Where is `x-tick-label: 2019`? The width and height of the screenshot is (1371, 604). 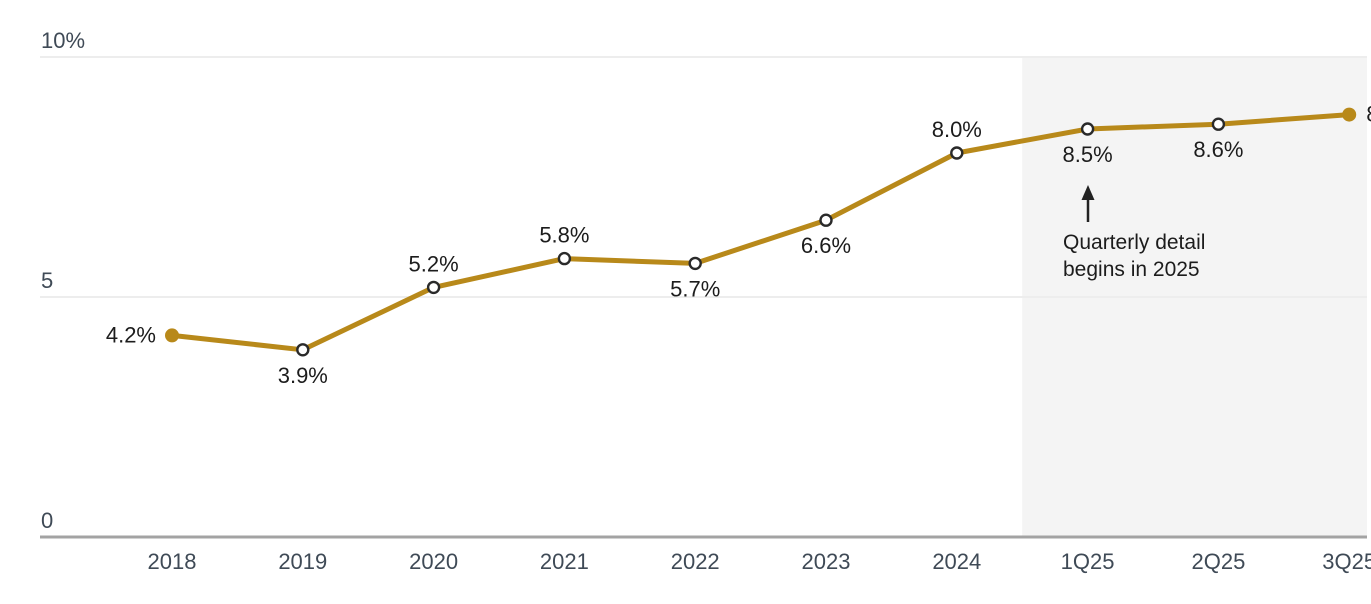
x-tick-label: 2019 is located at coordinates (302, 561).